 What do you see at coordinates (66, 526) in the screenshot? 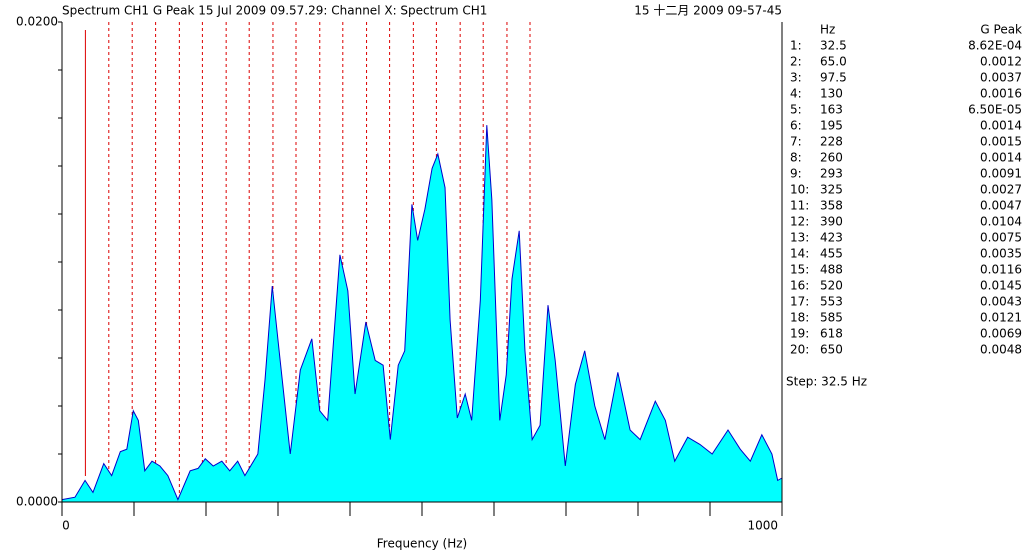
I see `x-tick-label: 0` at bounding box center [66, 526].